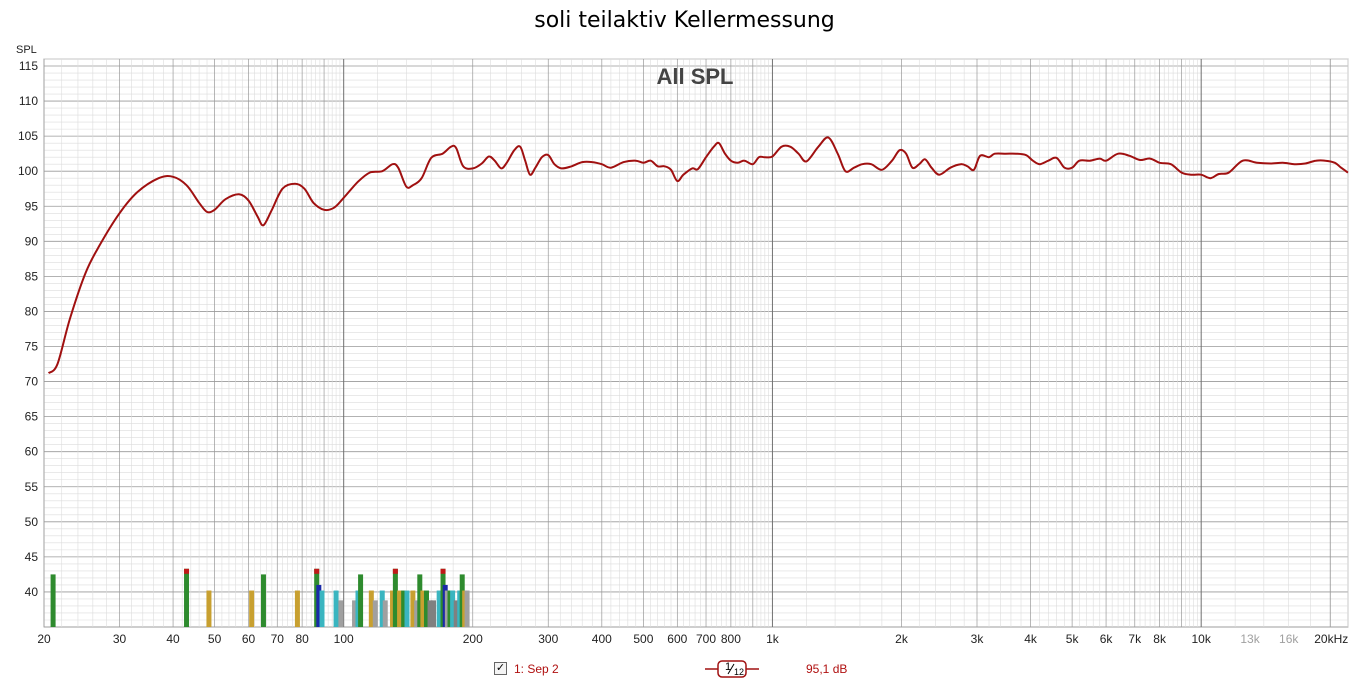 The height and width of the screenshot is (684, 1369). What do you see at coordinates (473, 639) in the screenshot?
I see `x-tick-label: 200` at bounding box center [473, 639].